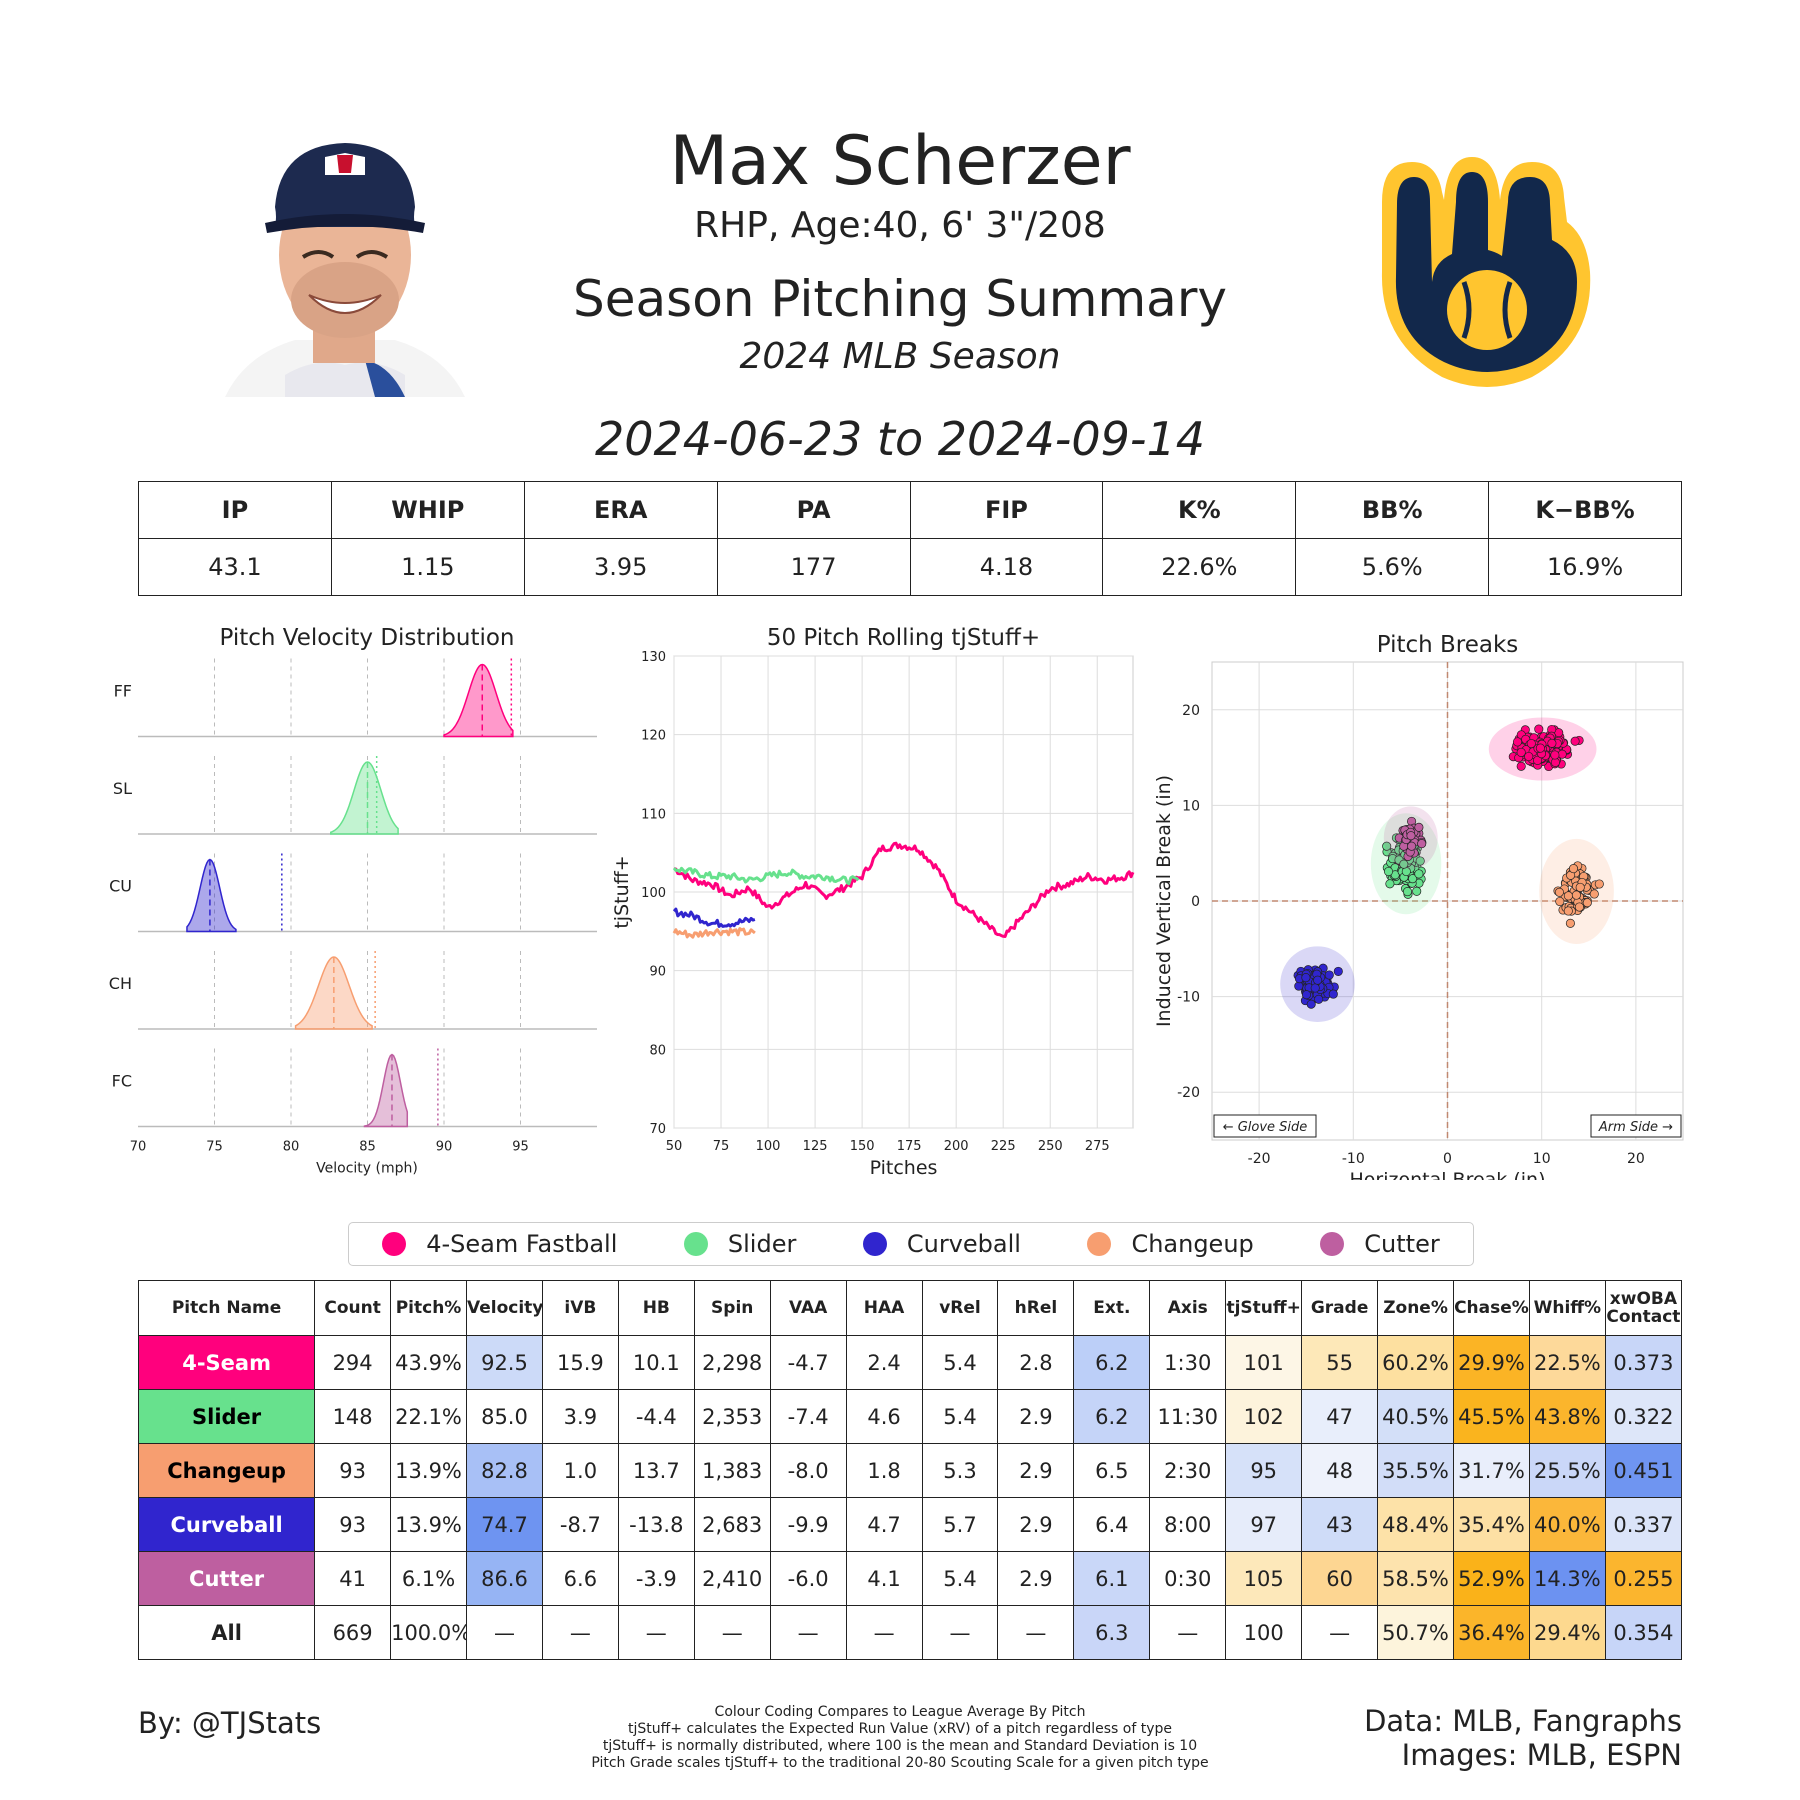  Describe the element at coordinates (674, 1146) in the screenshot. I see `x-tick-label: 50` at that location.